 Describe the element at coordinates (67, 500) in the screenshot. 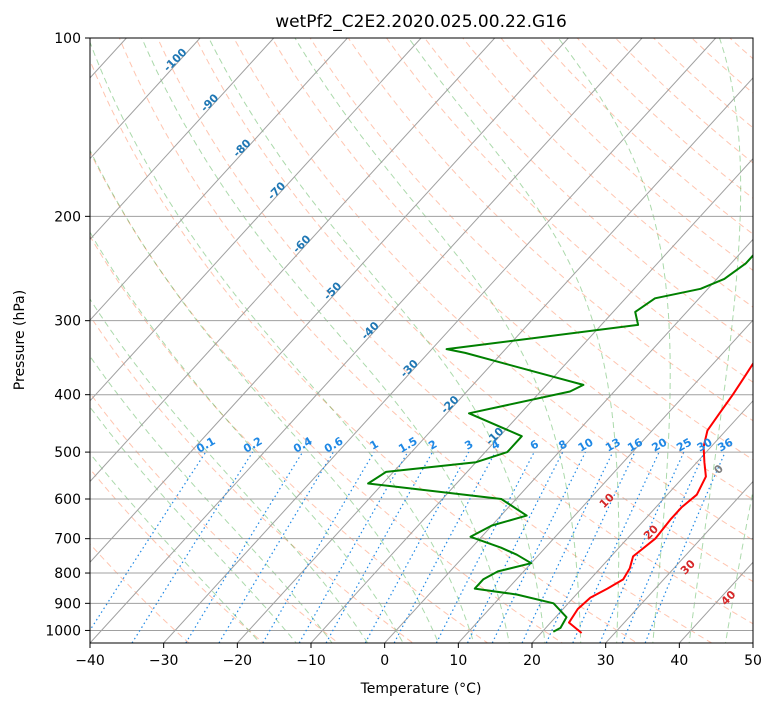

I see `y-tick-label: 600` at that location.